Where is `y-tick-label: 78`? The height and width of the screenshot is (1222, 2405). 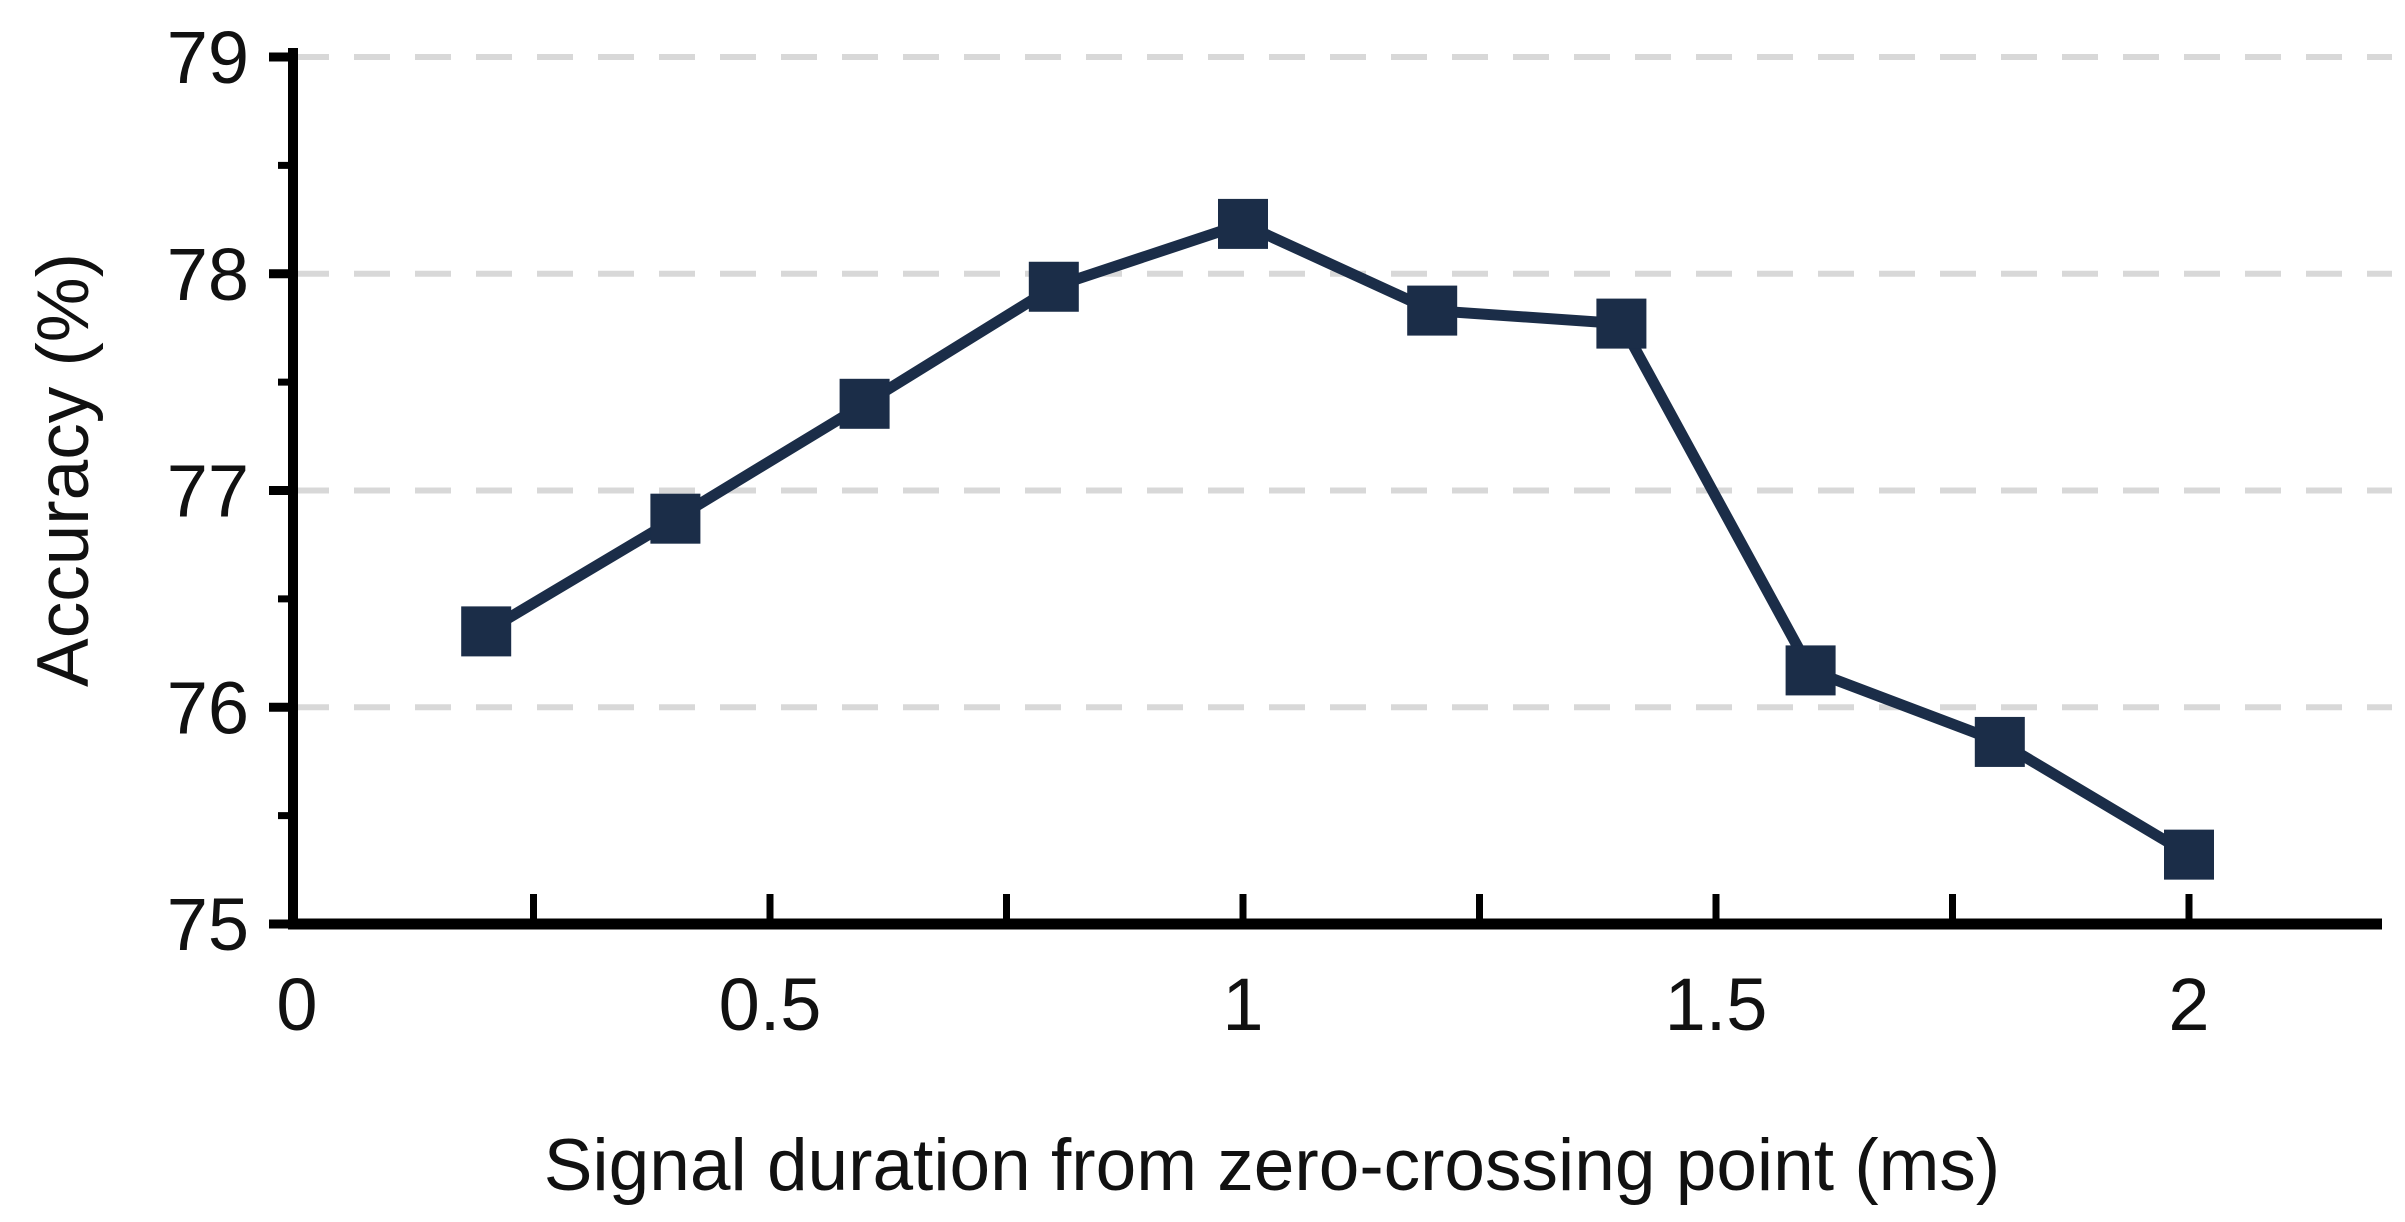
y-tick-label: 78 is located at coordinates (208, 274).